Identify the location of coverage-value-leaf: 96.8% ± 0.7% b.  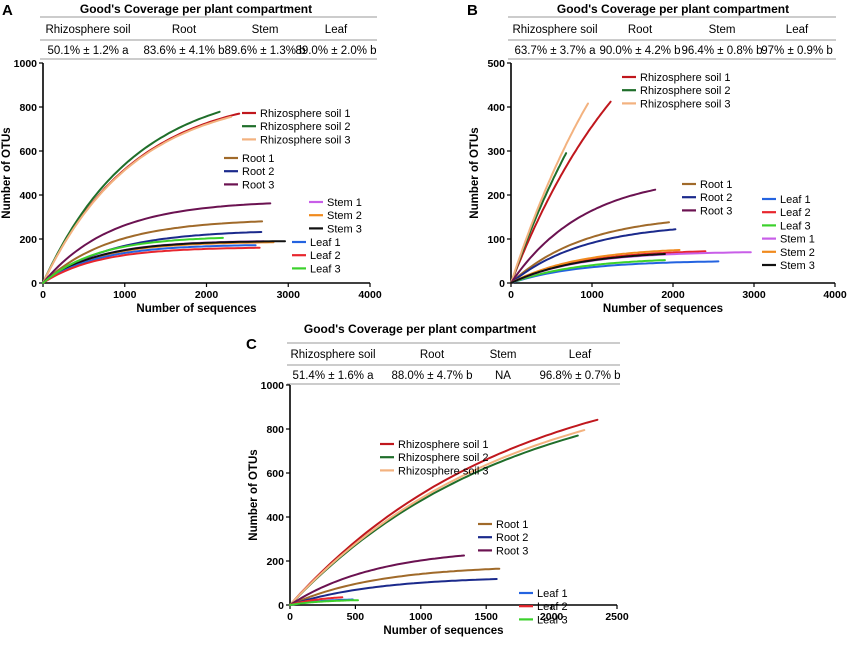
(579, 376).